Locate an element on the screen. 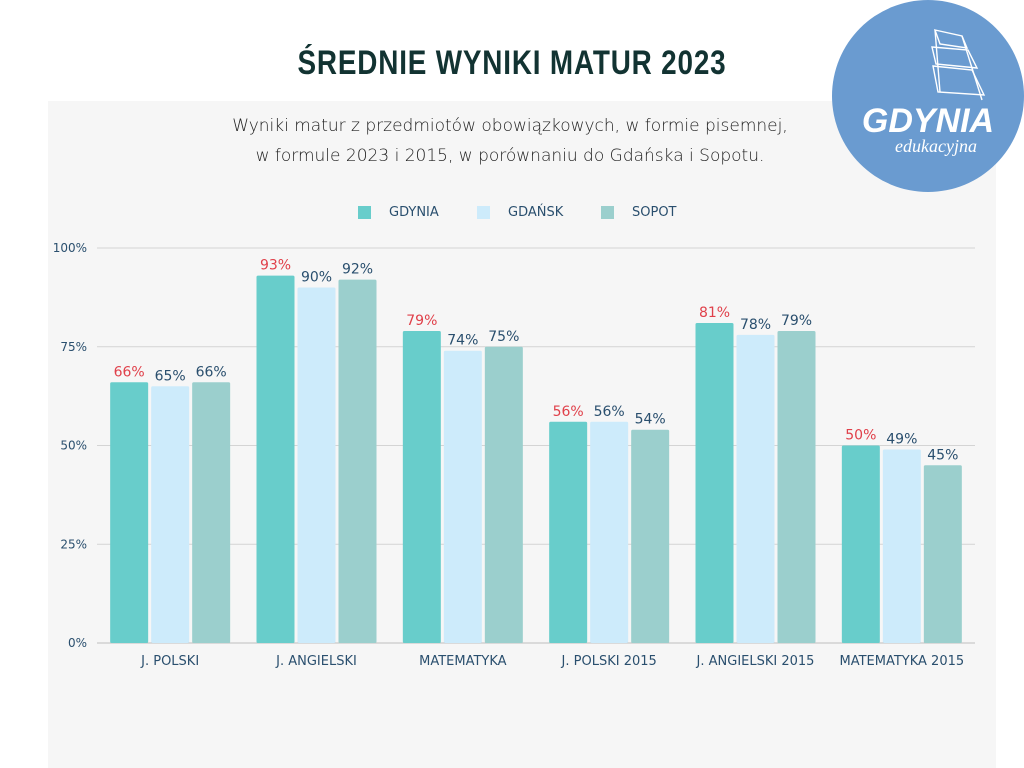  x-category-label: J. ANGIELSKI 2015 is located at coordinates (755, 661).